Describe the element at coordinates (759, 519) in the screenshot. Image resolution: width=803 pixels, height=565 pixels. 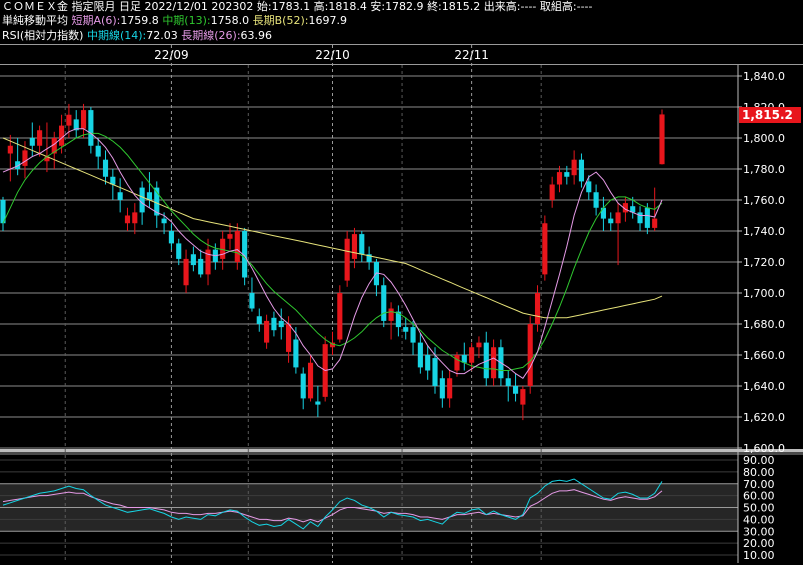
I see `rsi-tick-label: 40.00` at that location.